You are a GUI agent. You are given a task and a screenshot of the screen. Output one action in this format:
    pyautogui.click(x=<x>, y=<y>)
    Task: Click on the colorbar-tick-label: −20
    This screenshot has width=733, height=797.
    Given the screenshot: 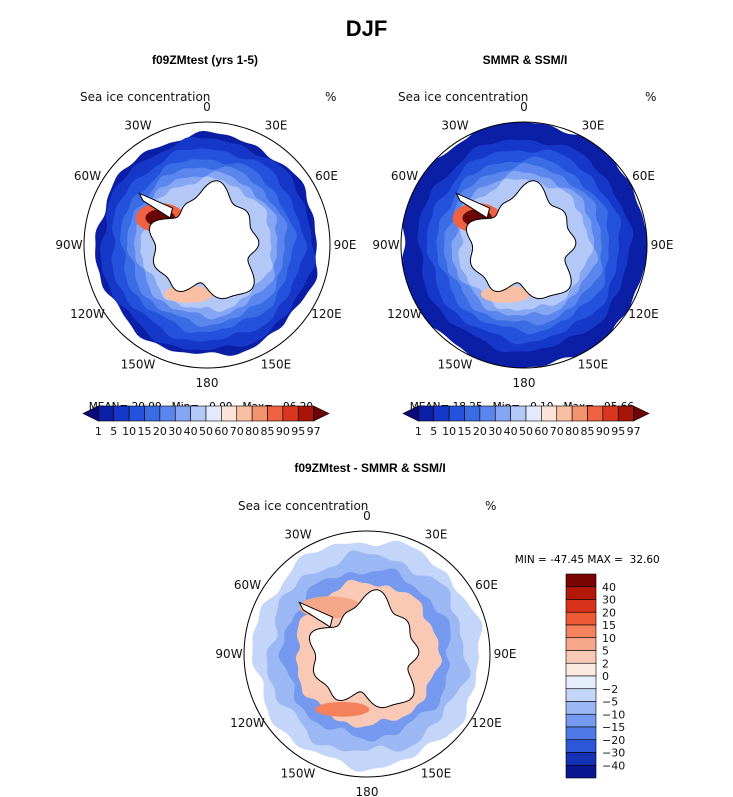 What is the action you would take?
    pyautogui.click(x=613, y=740)
    